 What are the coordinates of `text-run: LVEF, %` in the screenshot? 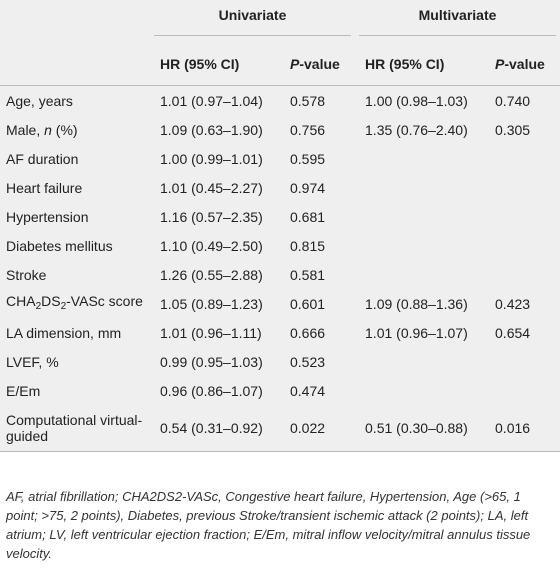 It's located at (32, 361).